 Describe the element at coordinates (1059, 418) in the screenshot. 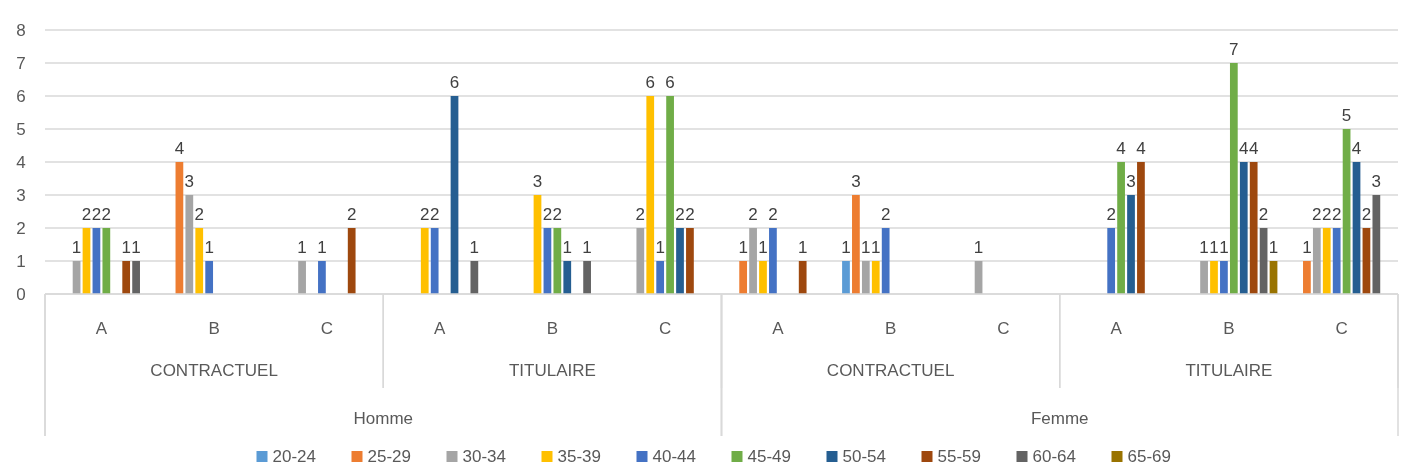

I see `text: Femme` at that location.